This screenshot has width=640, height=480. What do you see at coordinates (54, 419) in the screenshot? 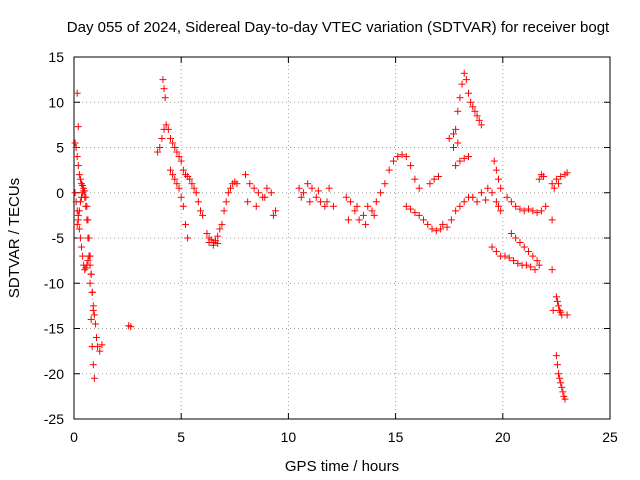
I see `y-tick-label: -25` at bounding box center [54, 419].